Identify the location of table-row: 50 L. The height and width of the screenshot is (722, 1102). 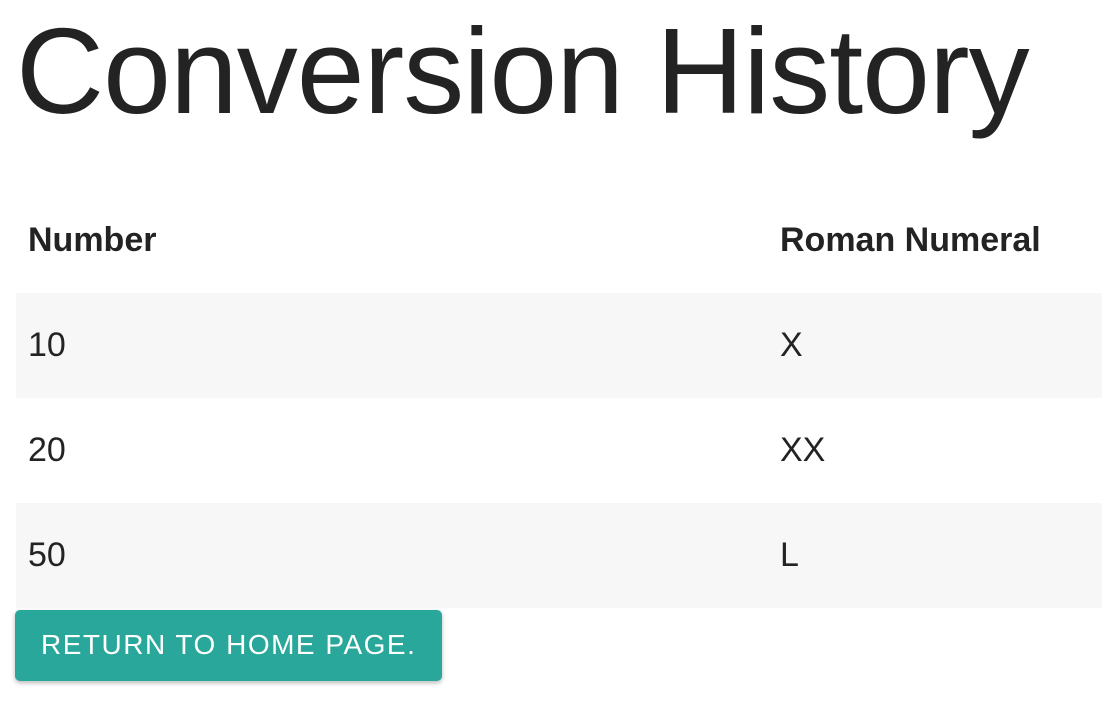
(559, 555).